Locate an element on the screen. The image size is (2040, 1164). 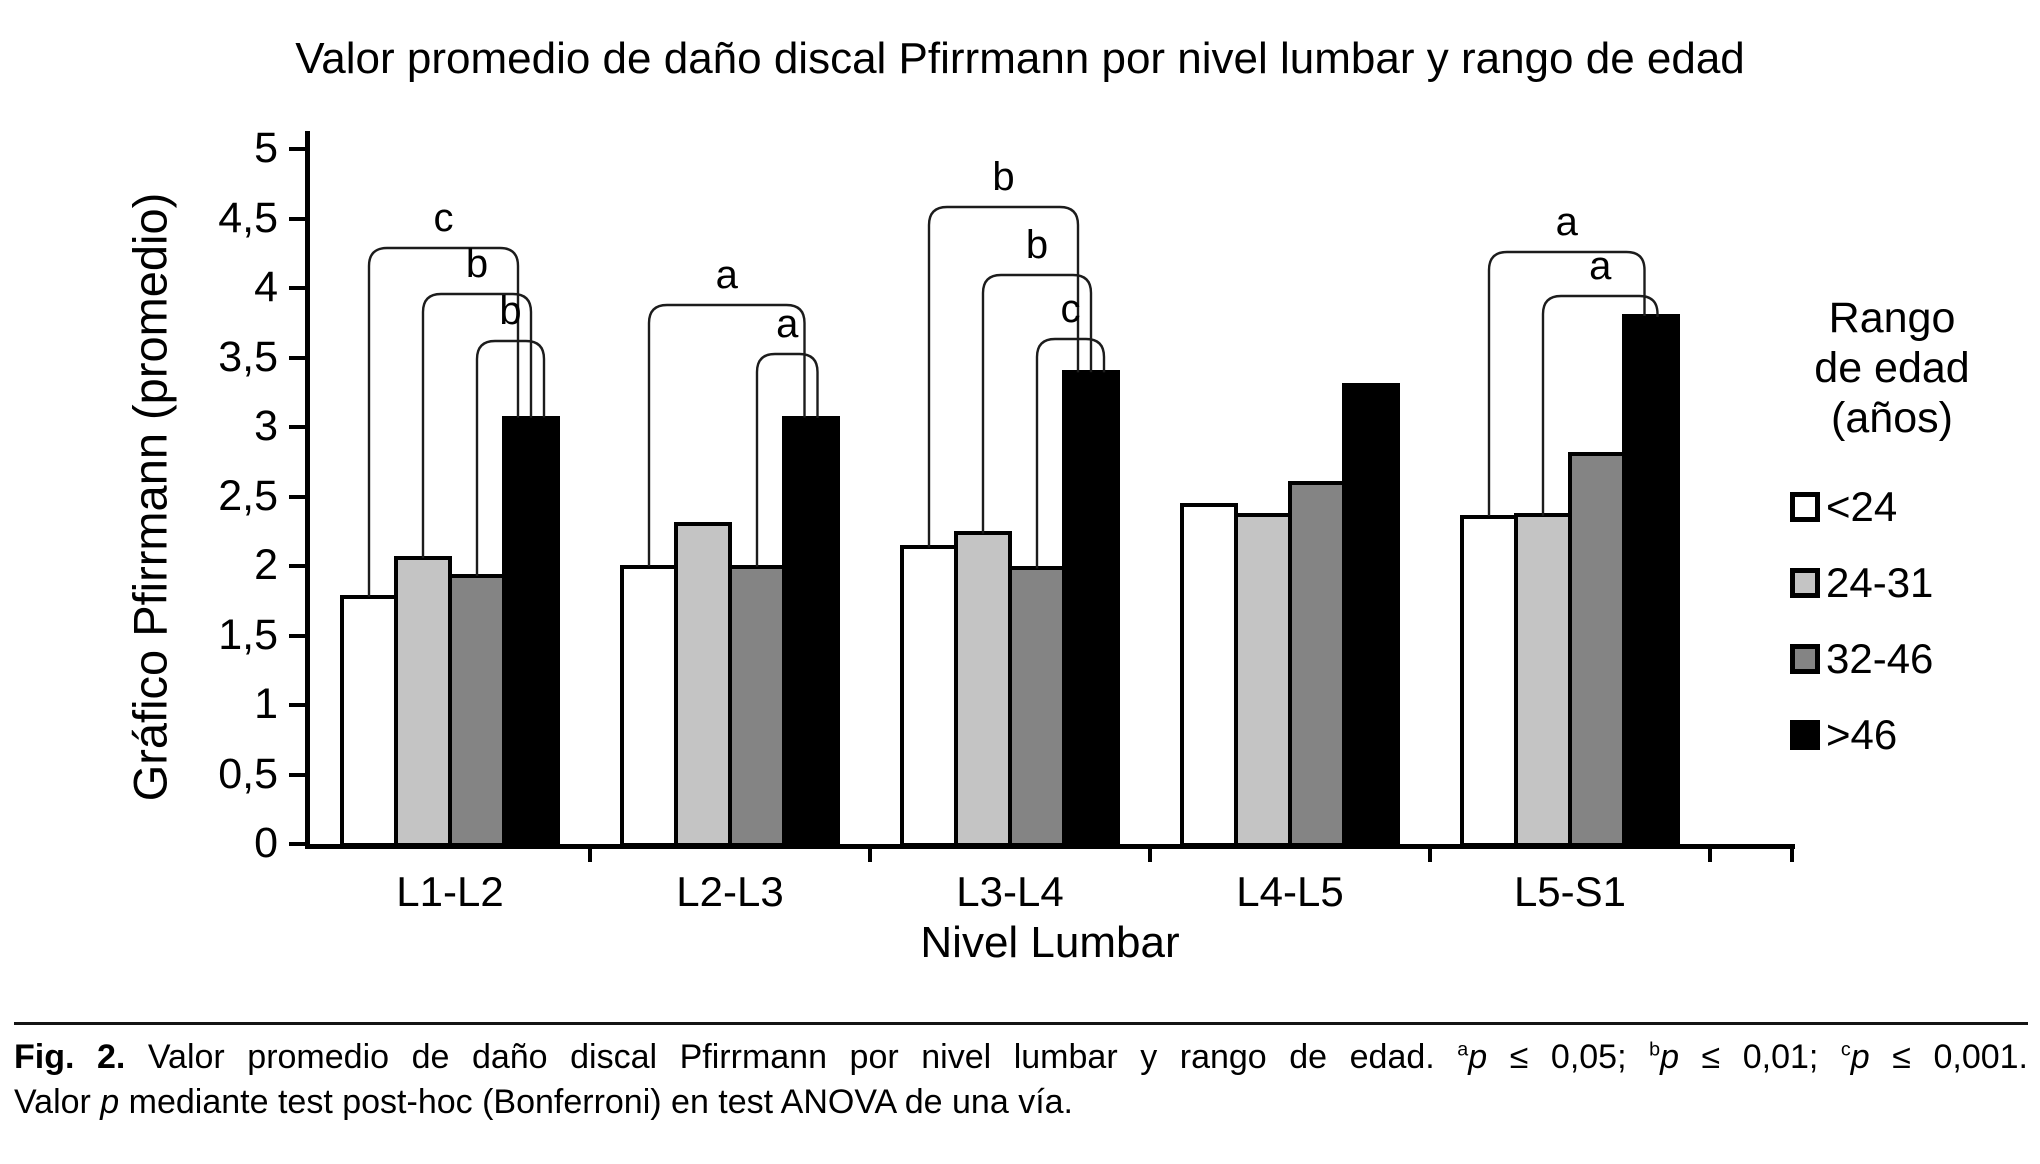
legend-title-line: de edad is located at coordinates (1892, 368).